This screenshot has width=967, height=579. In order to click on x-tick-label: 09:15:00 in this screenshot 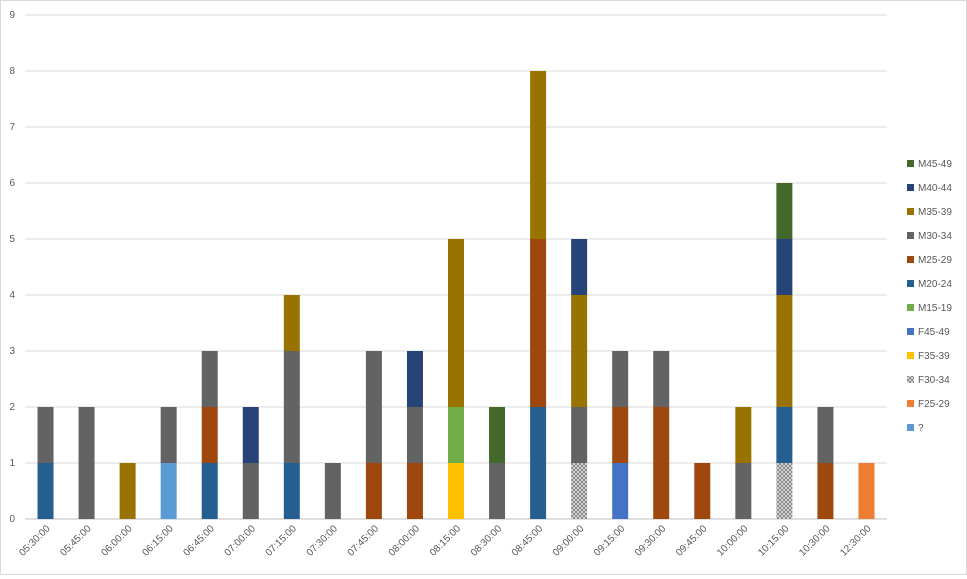, I will do `click(610, 541)`.